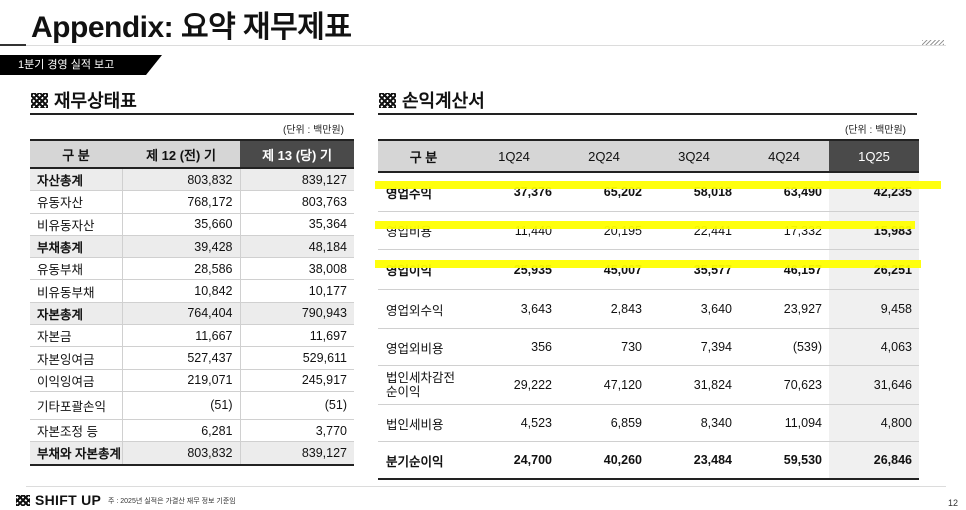  I want to click on value-cell: 764,404, so click(180, 314).